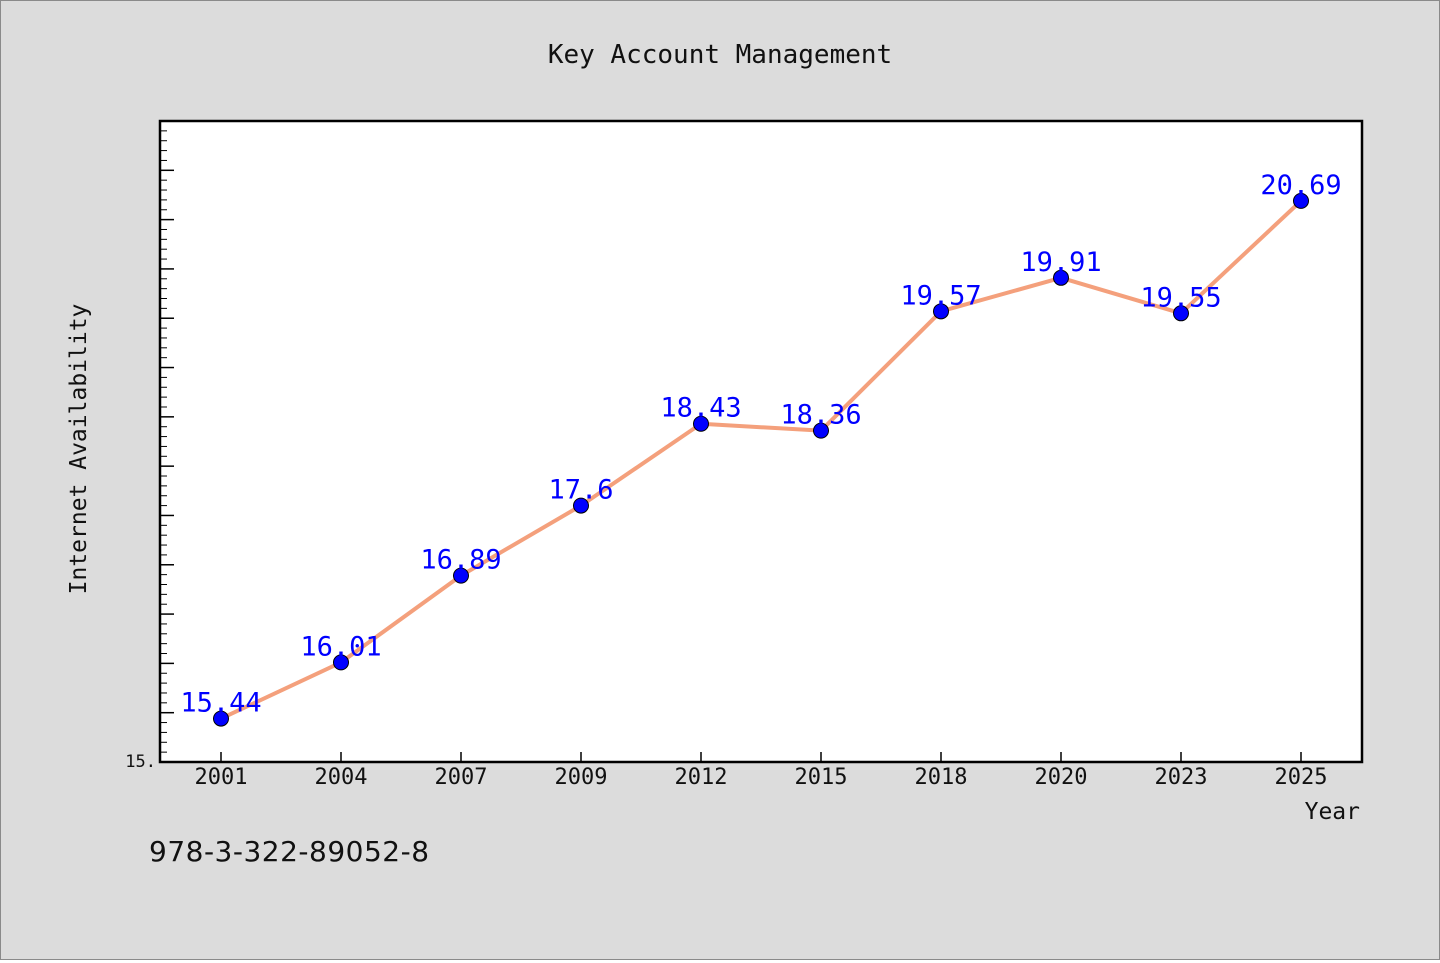 Image resolution: width=1440 pixels, height=963 pixels. What do you see at coordinates (289, 851) in the screenshot?
I see `isbn-number: 978-3-322-89052-8` at bounding box center [289, 851].